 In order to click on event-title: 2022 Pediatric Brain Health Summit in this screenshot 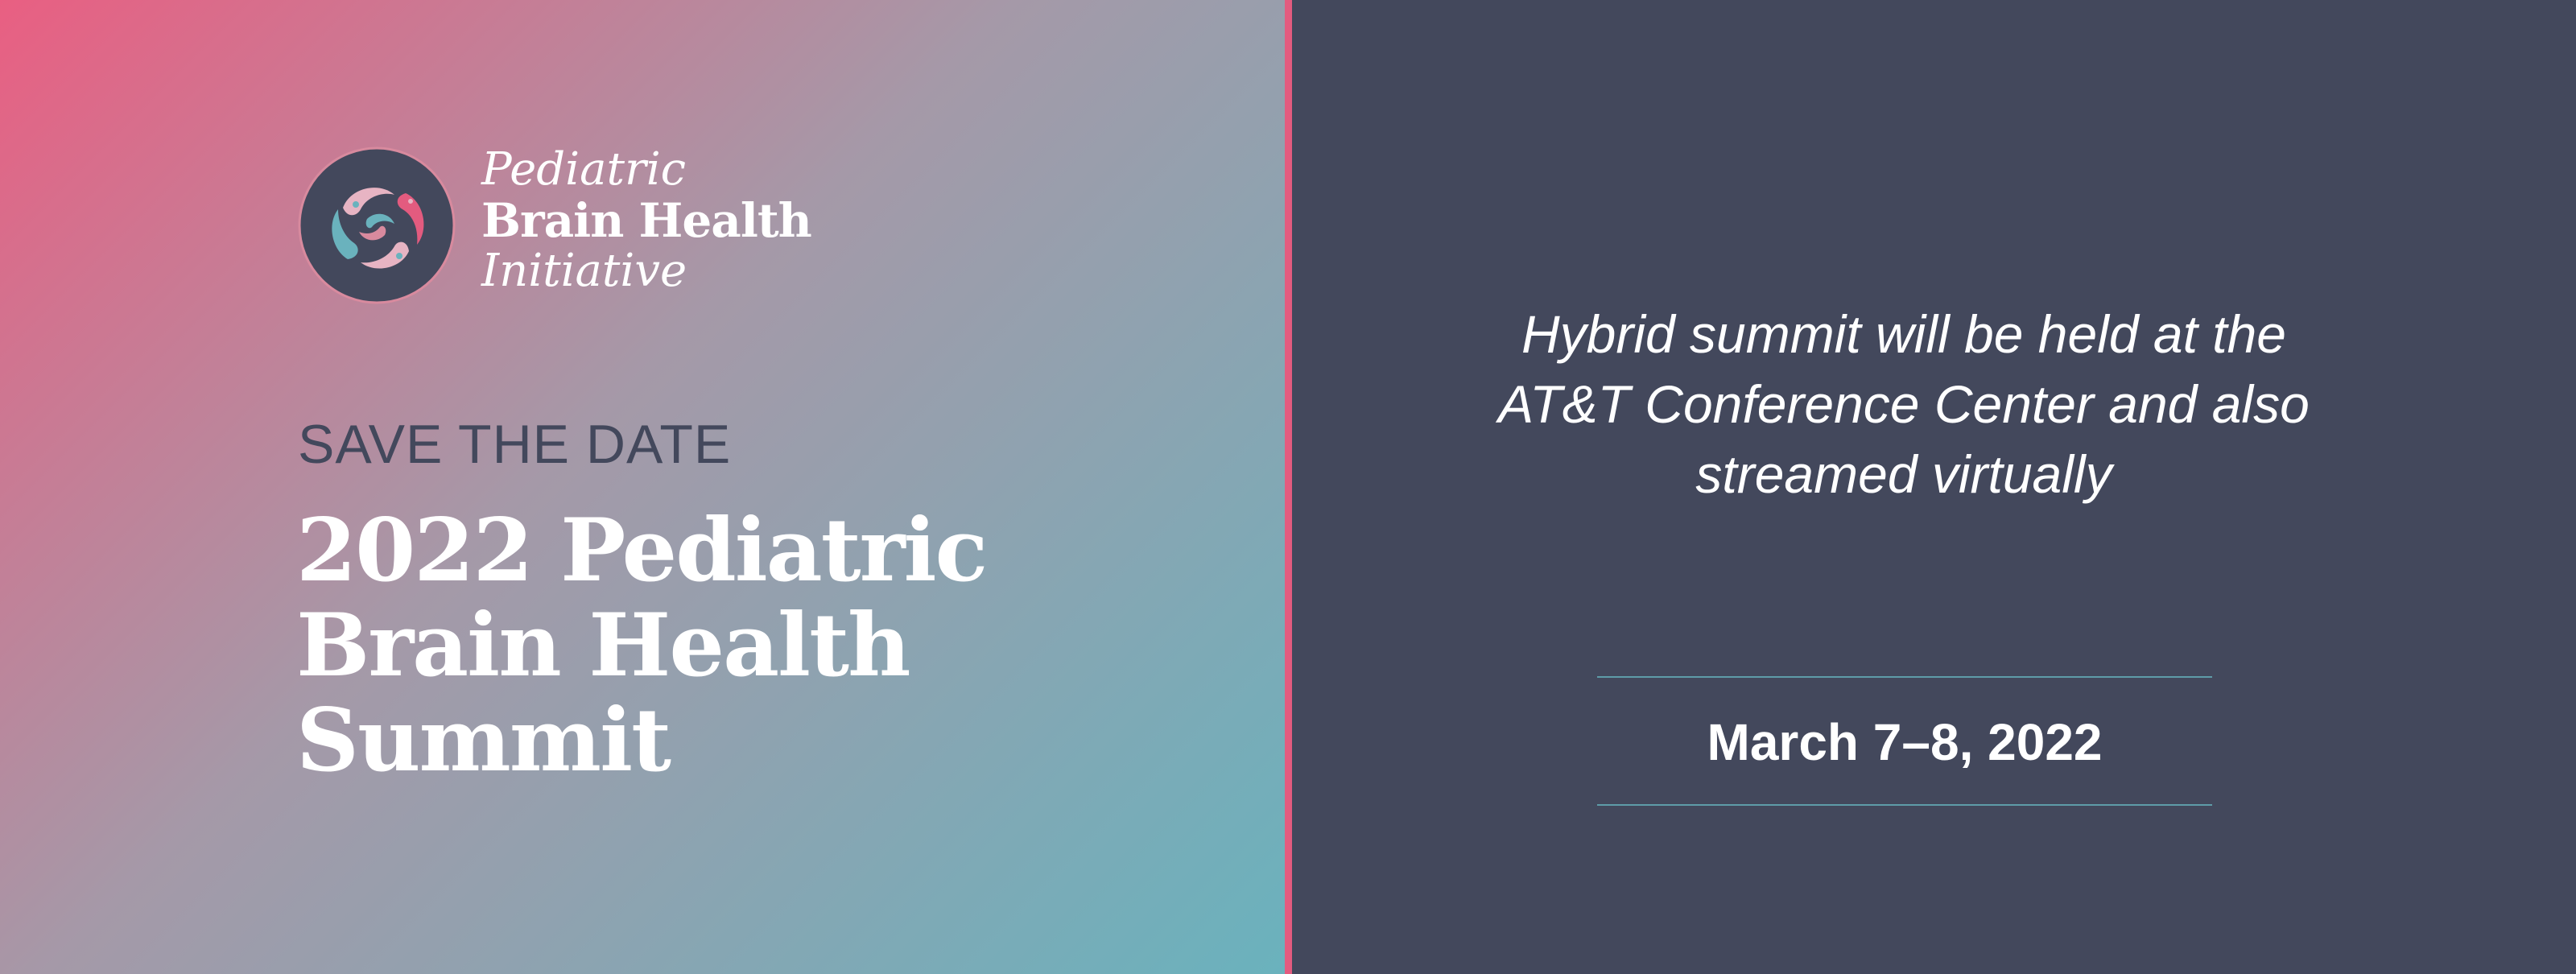, I will do `click(739, 648)`.